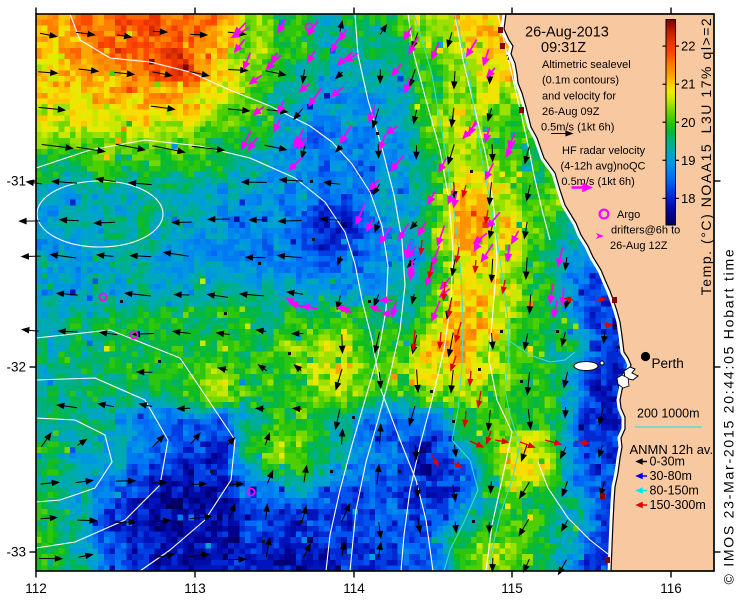  What do you see at coordinates (671, 588) in the screenshot?
I see `svg-text: 116` at bounding box center [671, 588].